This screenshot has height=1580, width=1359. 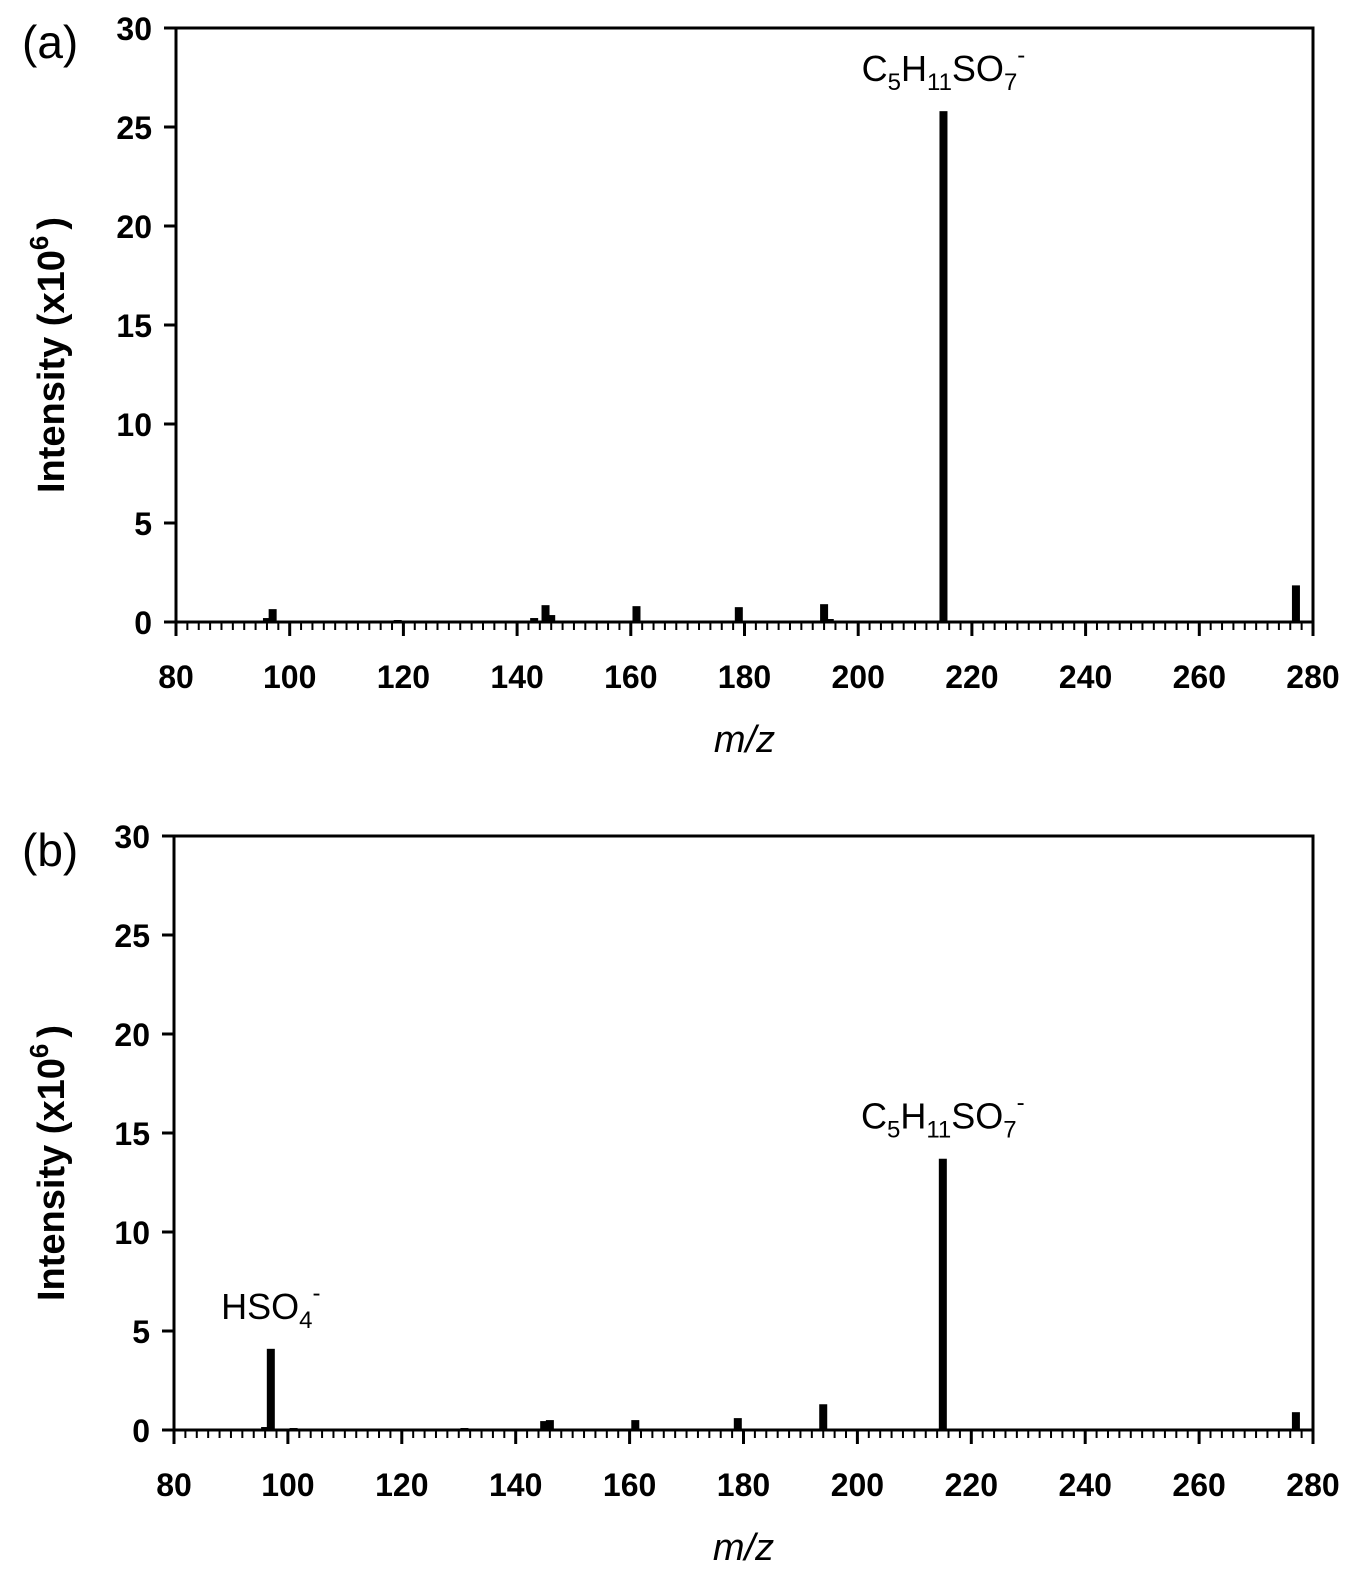 I want to click on peak-annotation: HSO4-, so click(x=270, y=1307).